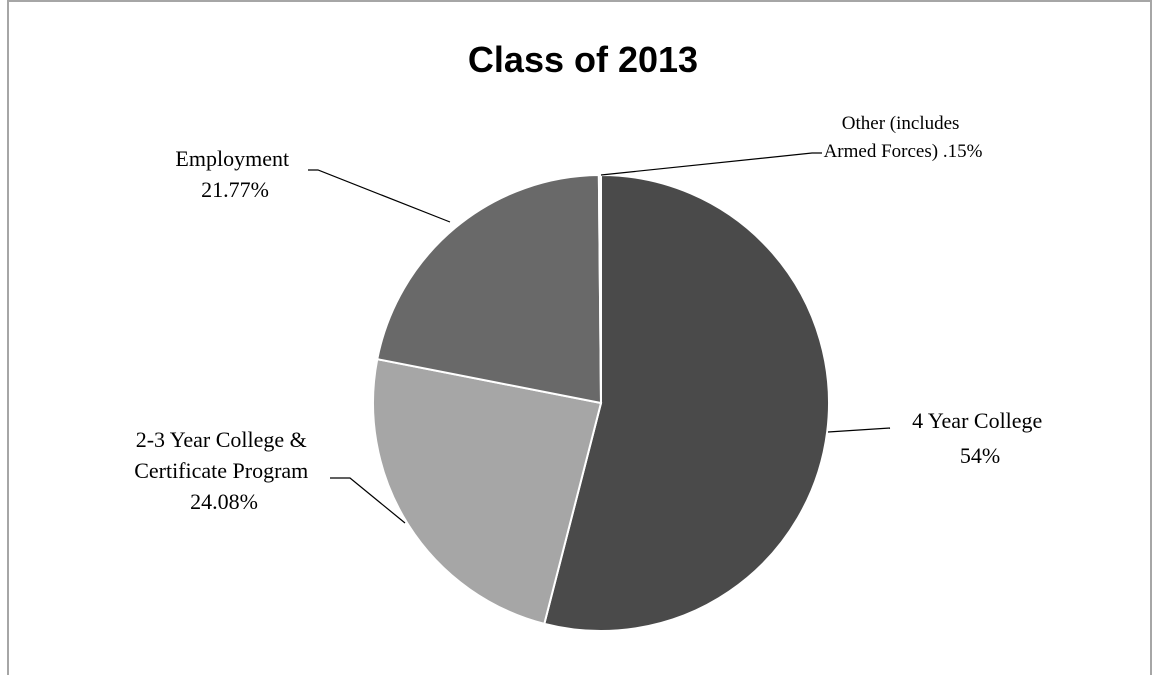  What do you see at coordinates (489, 289) in the screenshot?
I see `slice-employment` at bounding box center [489, 289].